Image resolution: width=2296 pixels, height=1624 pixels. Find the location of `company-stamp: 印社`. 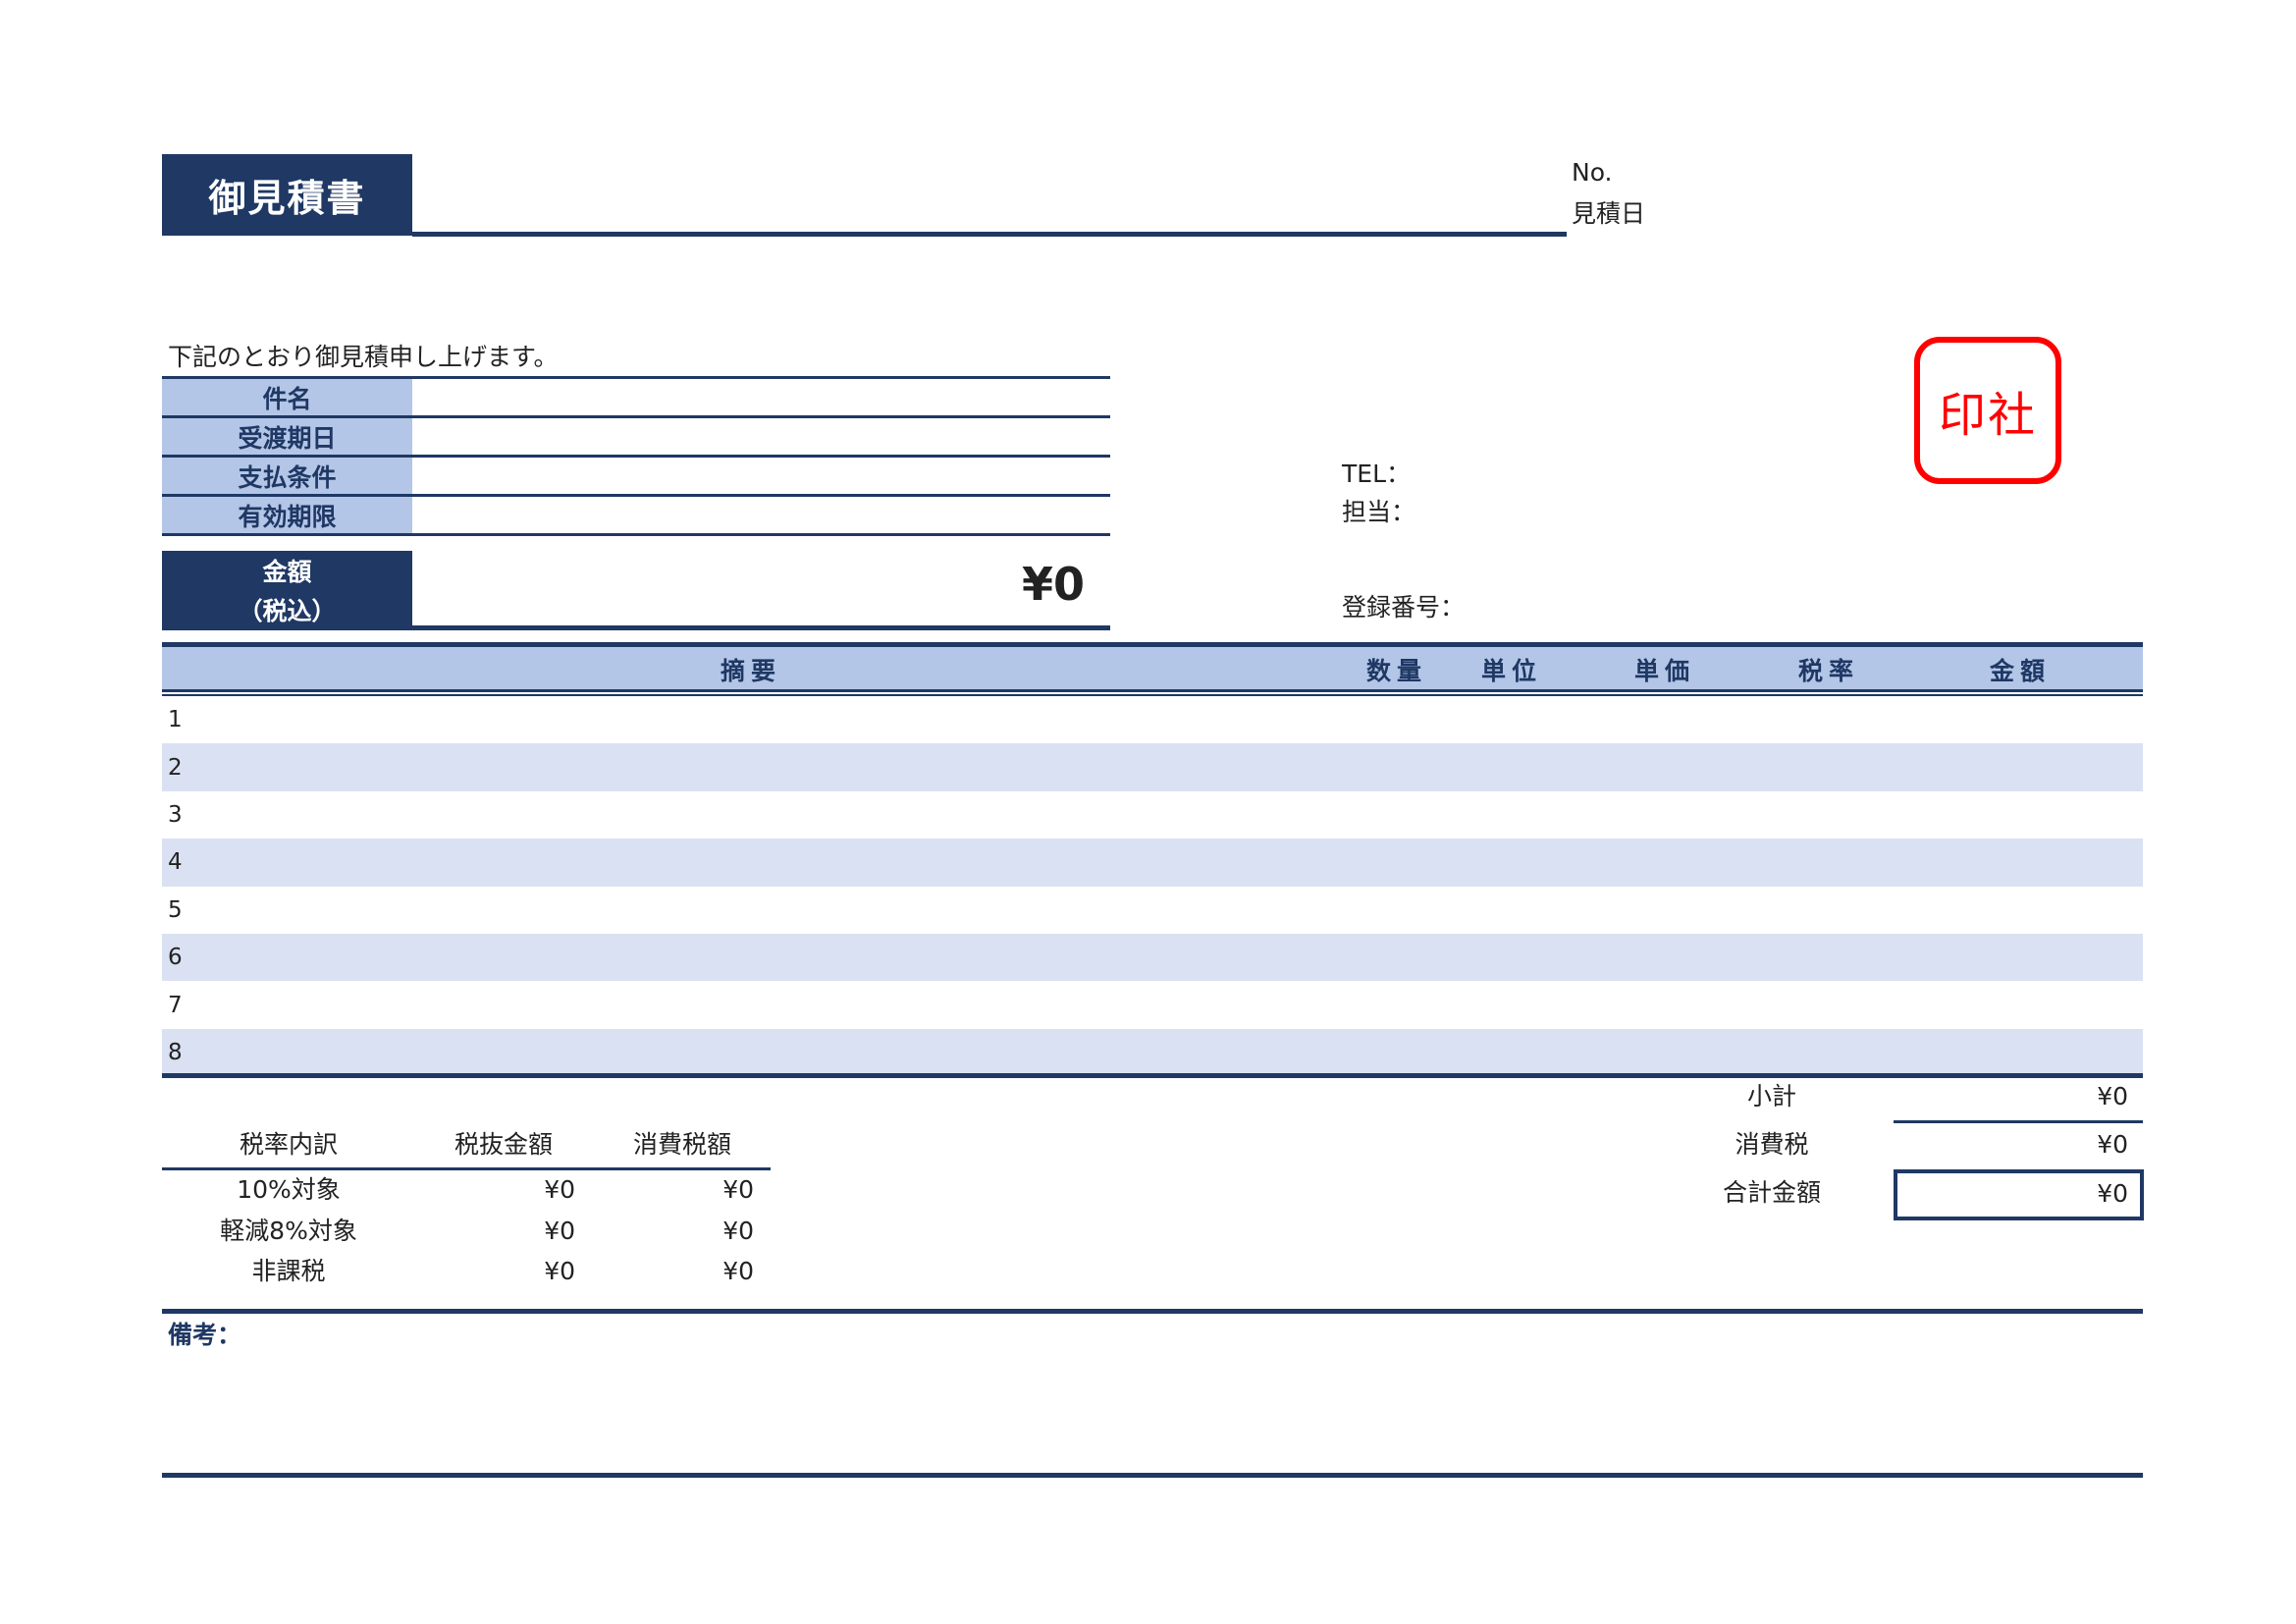

company-stamp: 印社 is located at coordinates (1987, 410).